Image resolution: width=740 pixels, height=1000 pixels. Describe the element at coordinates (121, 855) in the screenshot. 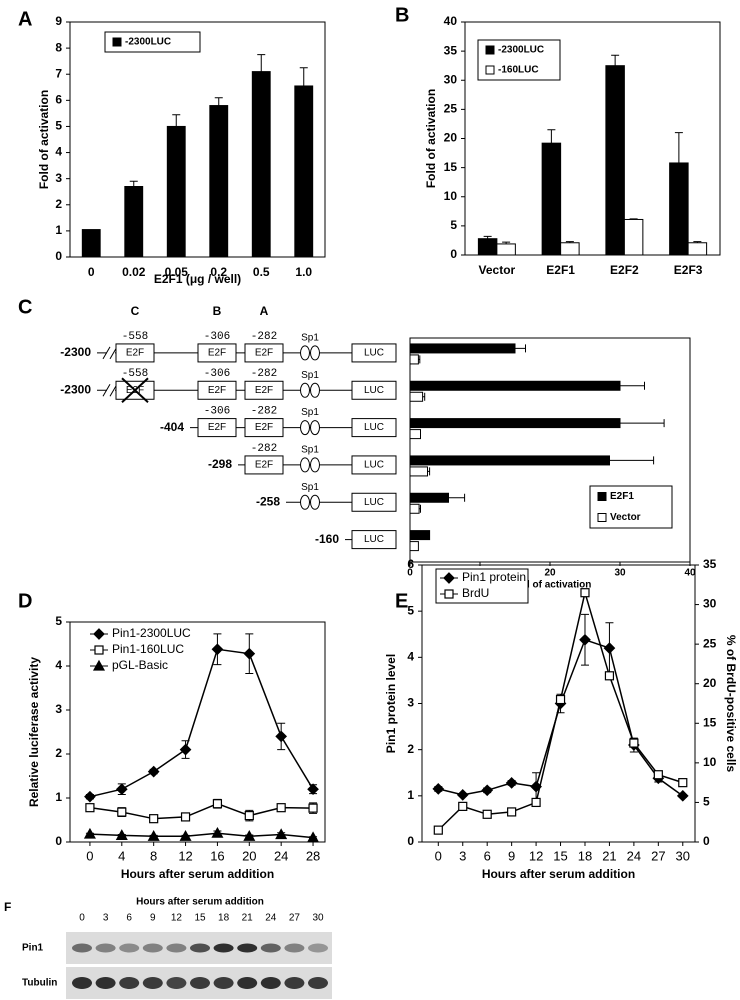

I see `x-tick-label: 4` at that location.